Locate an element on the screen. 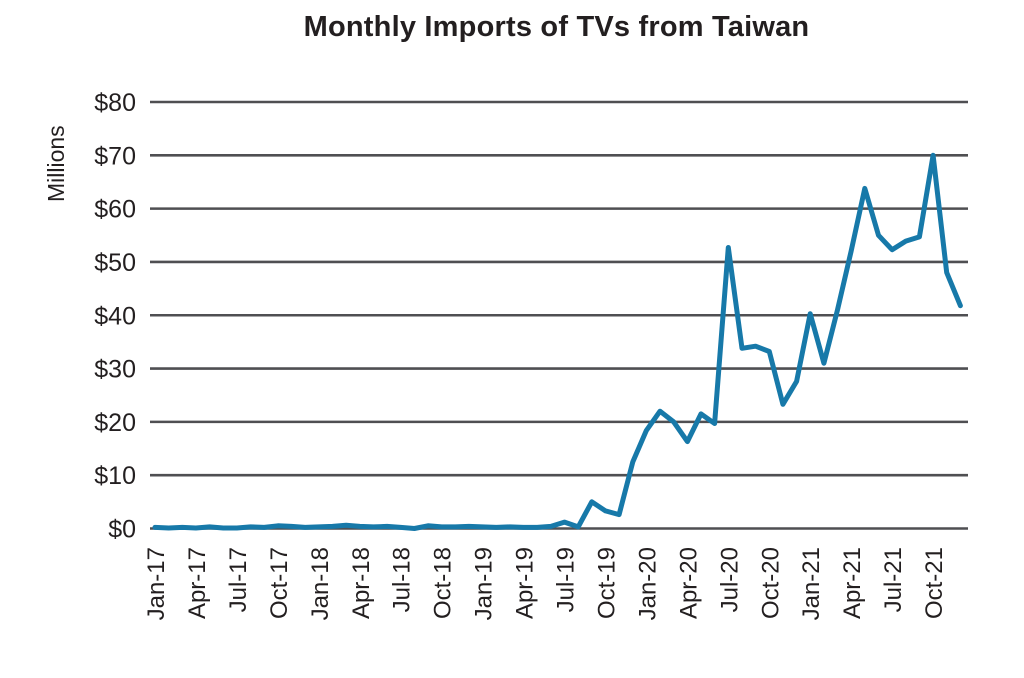  x-tick-label: Apr-17 is located at coordinates (197, 583).